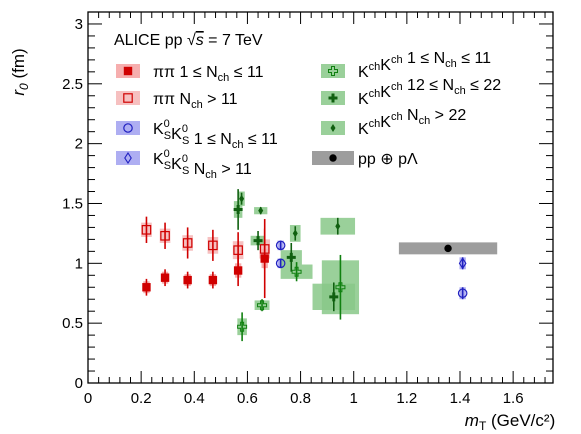 The height and width of the screenshot is (434, 581). I want to click on x-axis-title-unit: (GeV/c²), so click(520, 420).